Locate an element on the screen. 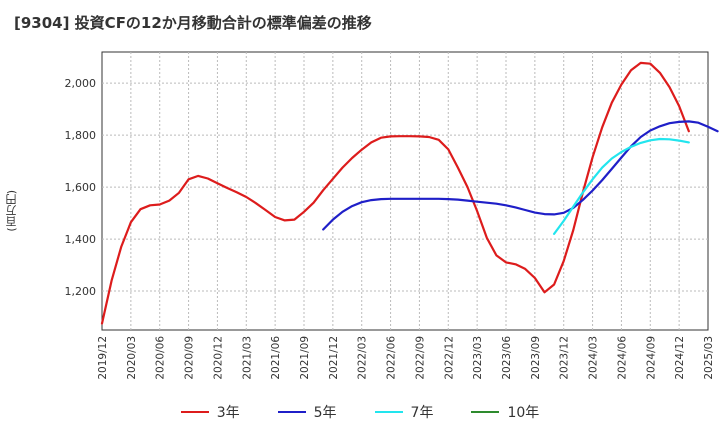 This screenshot has width=720, height=440. x-tick-label: 2025/03 is located at coordinates (709, 358).